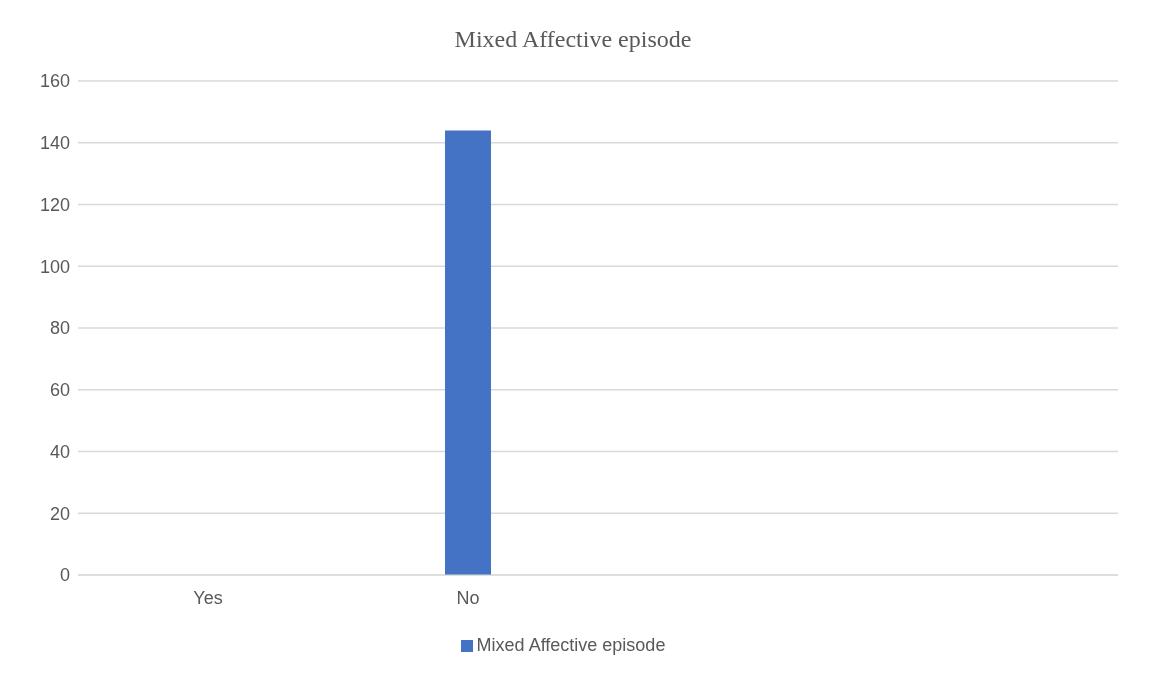 Image resolution: width=1155 pixels, height=675 pixels. What do you see at coordinates (59, 451) in the screenshot?
I see `y-tick-label: 40` at bounding box center [59, 451].